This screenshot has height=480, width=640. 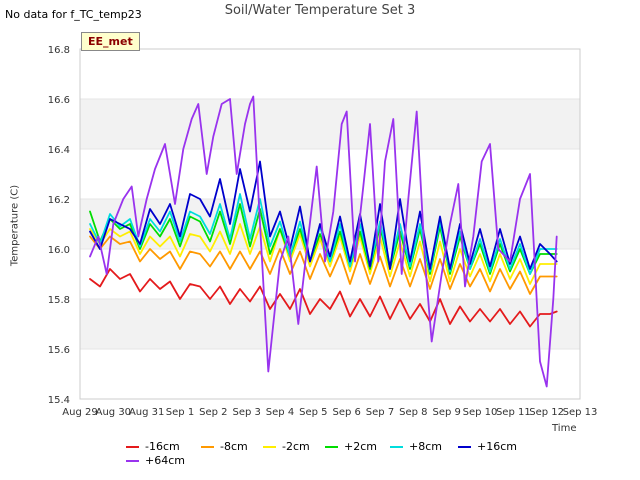 I want to click on series-line-16cm, so click(x=323, y=298).